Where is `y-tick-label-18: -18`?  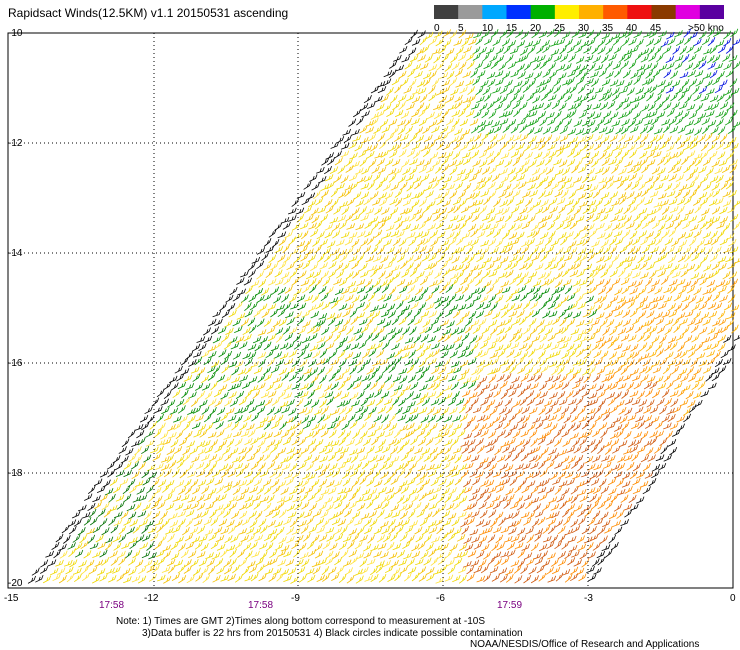
y-tick-label-18: -18 is located at coordinates (15, 474).